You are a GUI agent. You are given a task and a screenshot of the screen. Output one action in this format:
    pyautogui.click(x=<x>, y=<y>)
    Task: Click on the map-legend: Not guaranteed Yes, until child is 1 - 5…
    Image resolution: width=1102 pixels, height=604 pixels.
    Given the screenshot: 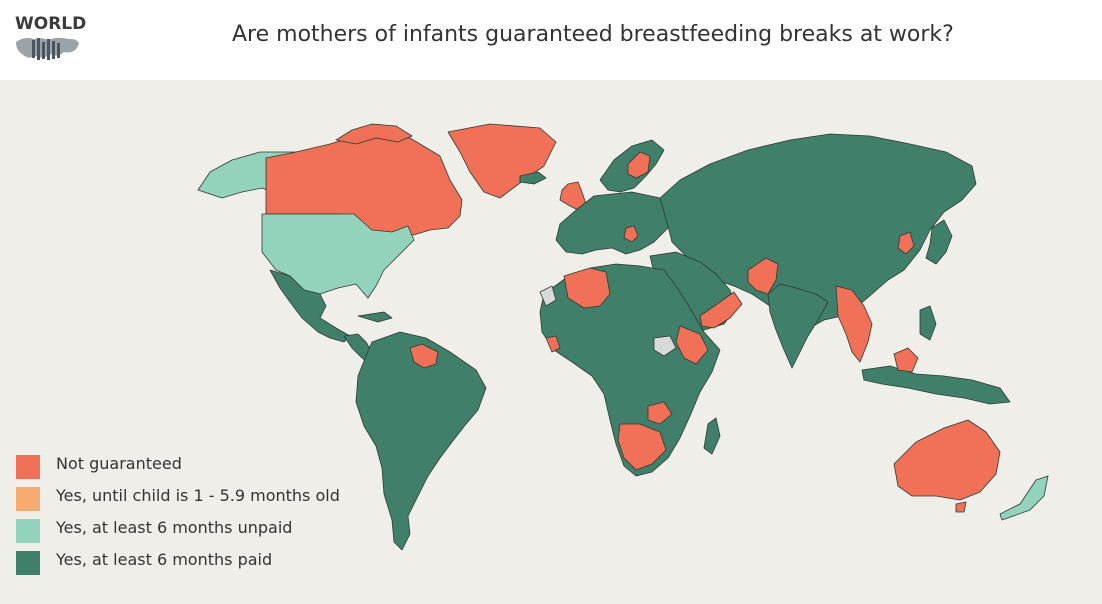 What is the action you would take?
    pyautogui.click(x=181, y=518)
    